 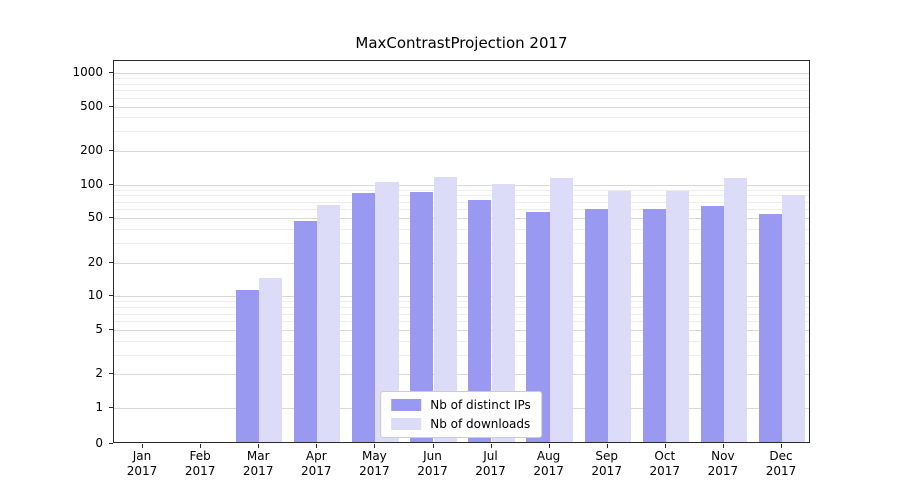 I want to click on legend-swatch-downloads, so click(x=406, y=424).